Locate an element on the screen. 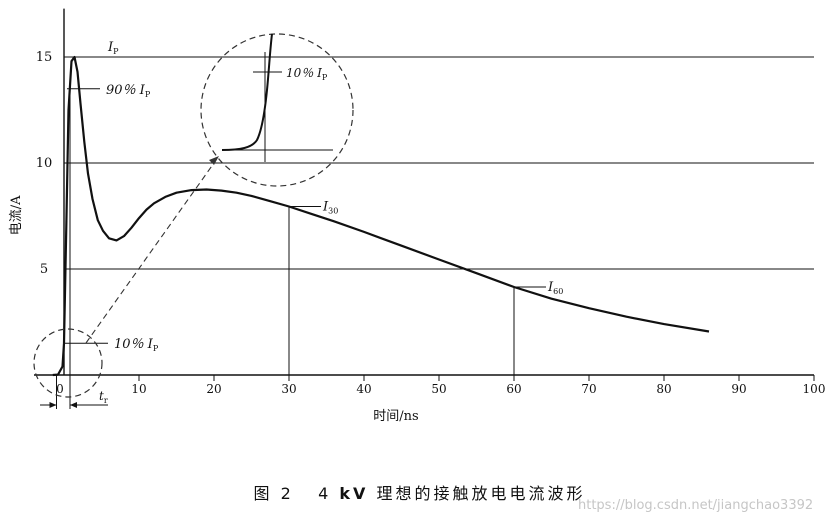 This screenshot has width=839, height=525. zoom-detail-circle is located at coordinates (277, 110).